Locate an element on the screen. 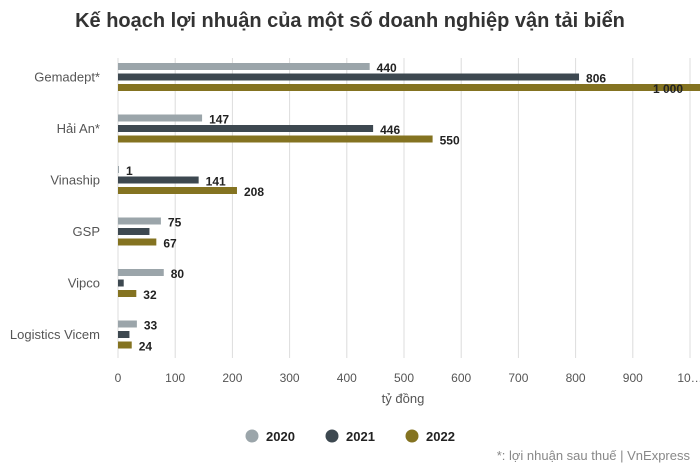 This screenshot has width=700, height=467. value-label: 1 is located at coordinates (129, 171).